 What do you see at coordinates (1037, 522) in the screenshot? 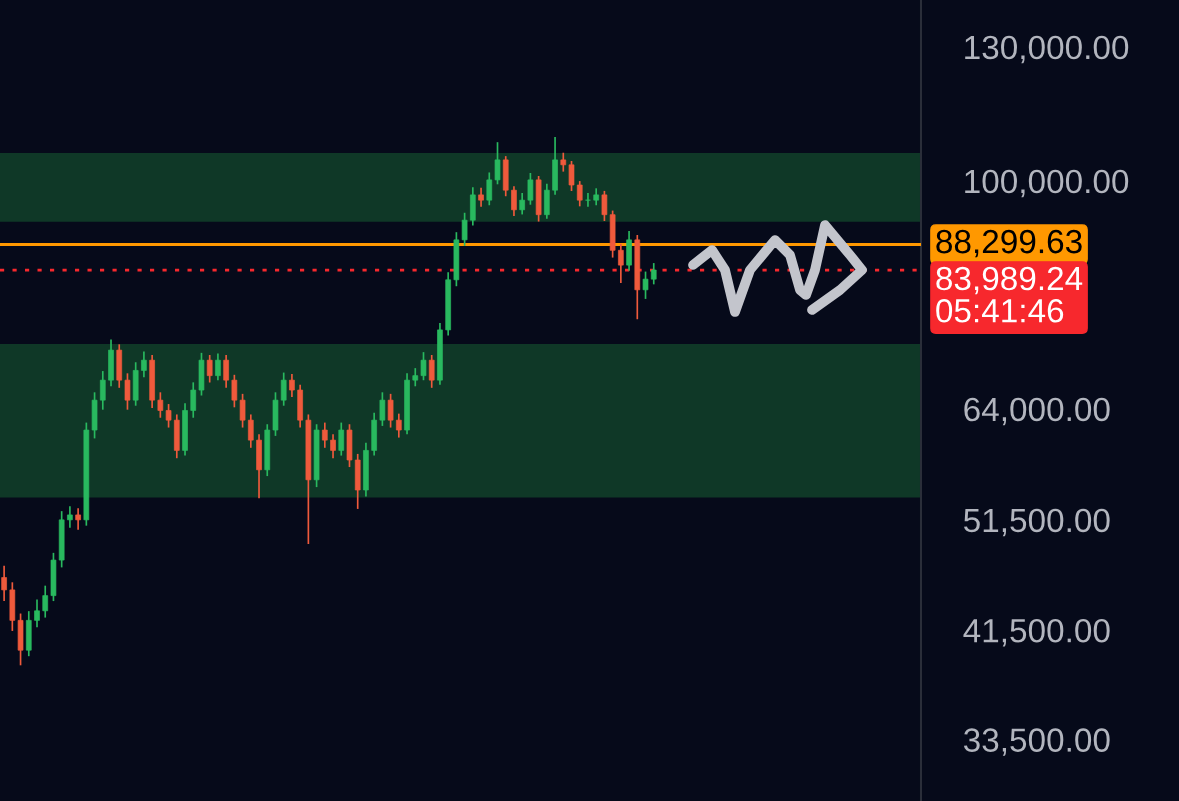
I see `y-tick-label: 51,500.00` at bounding box center [1037, 522].